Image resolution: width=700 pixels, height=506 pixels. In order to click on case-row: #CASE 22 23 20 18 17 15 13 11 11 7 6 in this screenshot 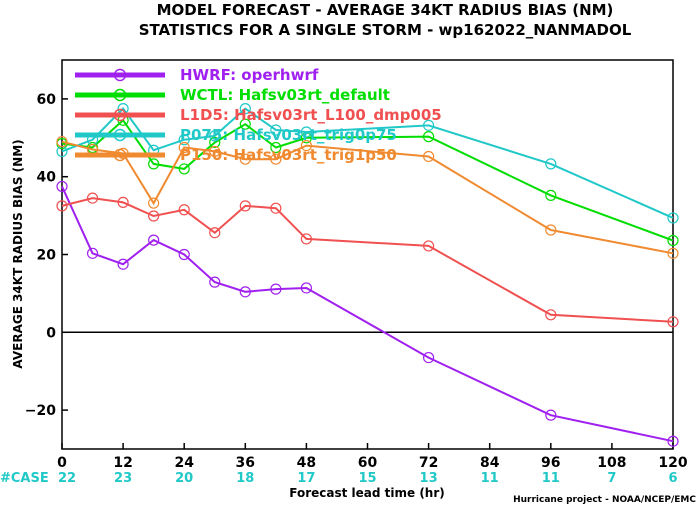, I will do `click(339, 478)`.